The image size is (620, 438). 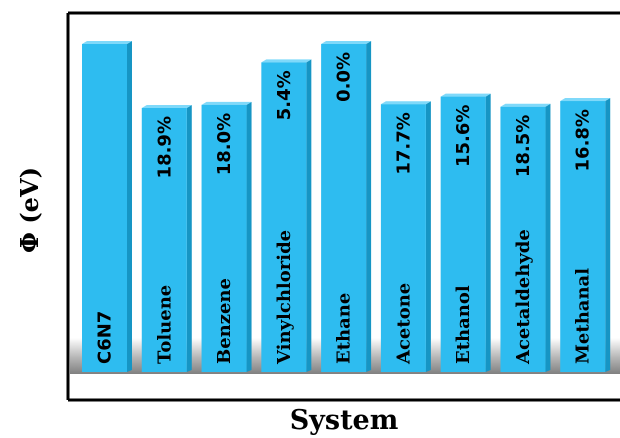 What do you see at coordinates (344, 77) in the screenshot?
I see `bar-value-label: 0.0%` at bounding box center [344, 77].